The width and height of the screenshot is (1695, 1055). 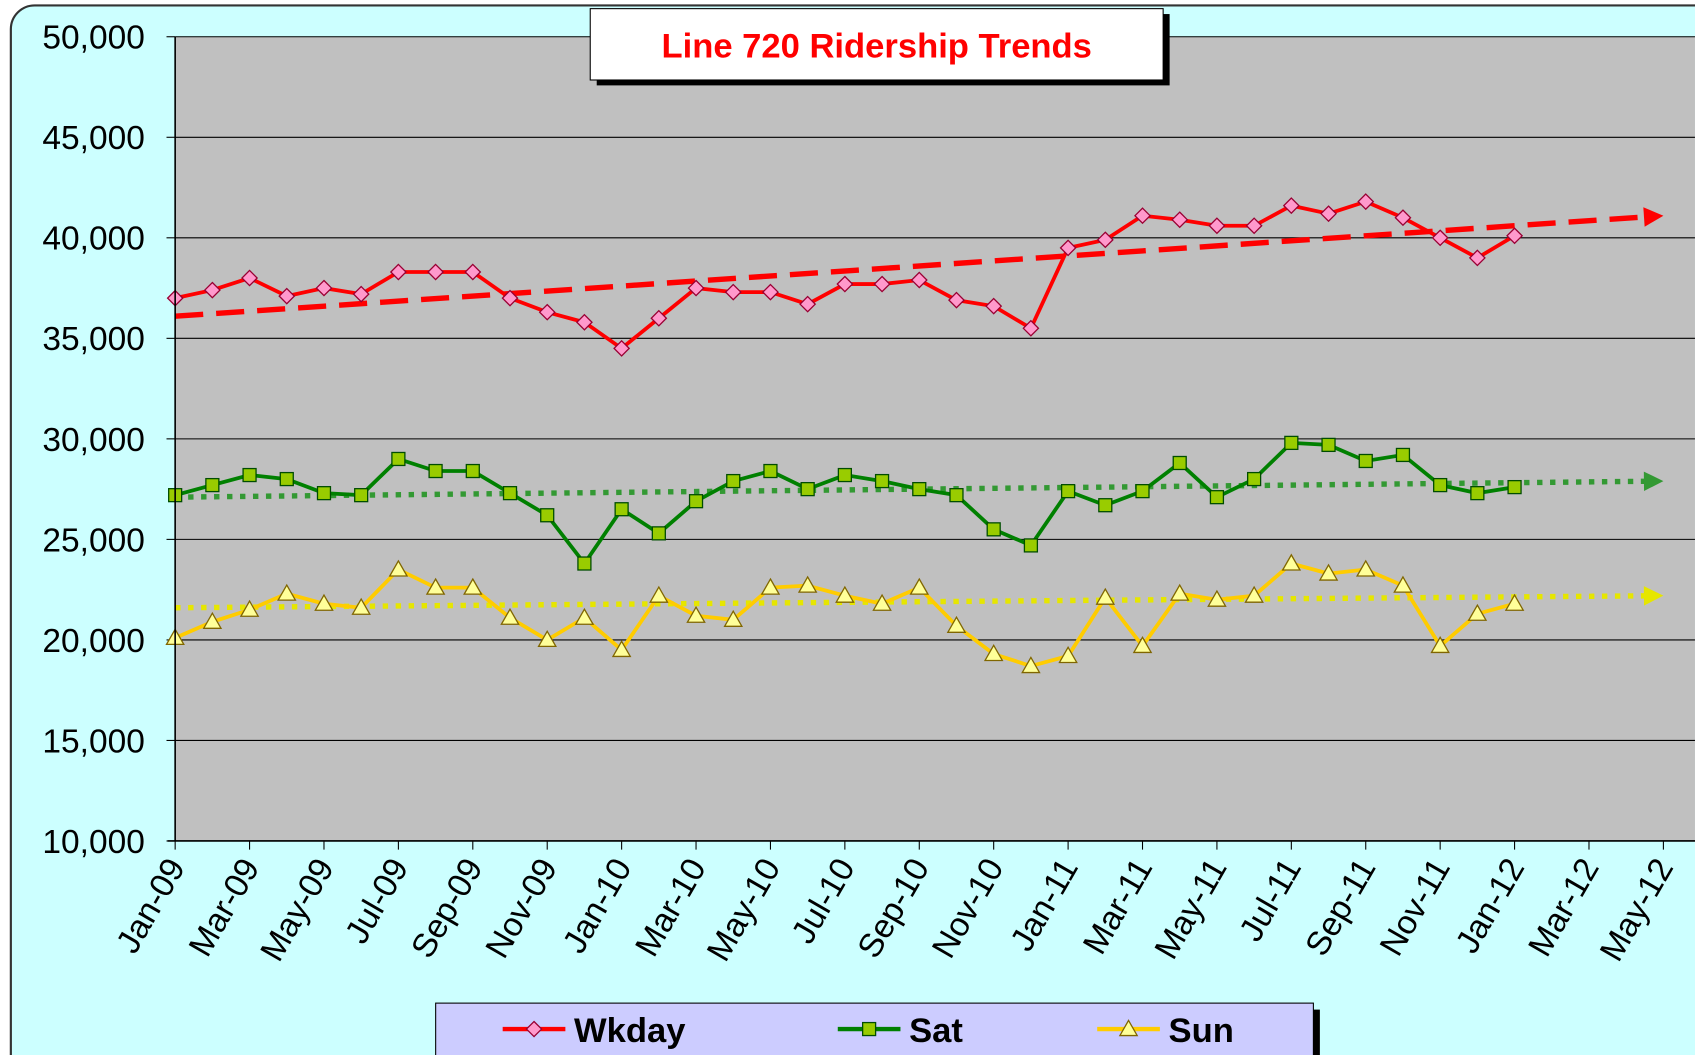 I want to click on legend-label: Sun, so click(x=1201, y=1031).